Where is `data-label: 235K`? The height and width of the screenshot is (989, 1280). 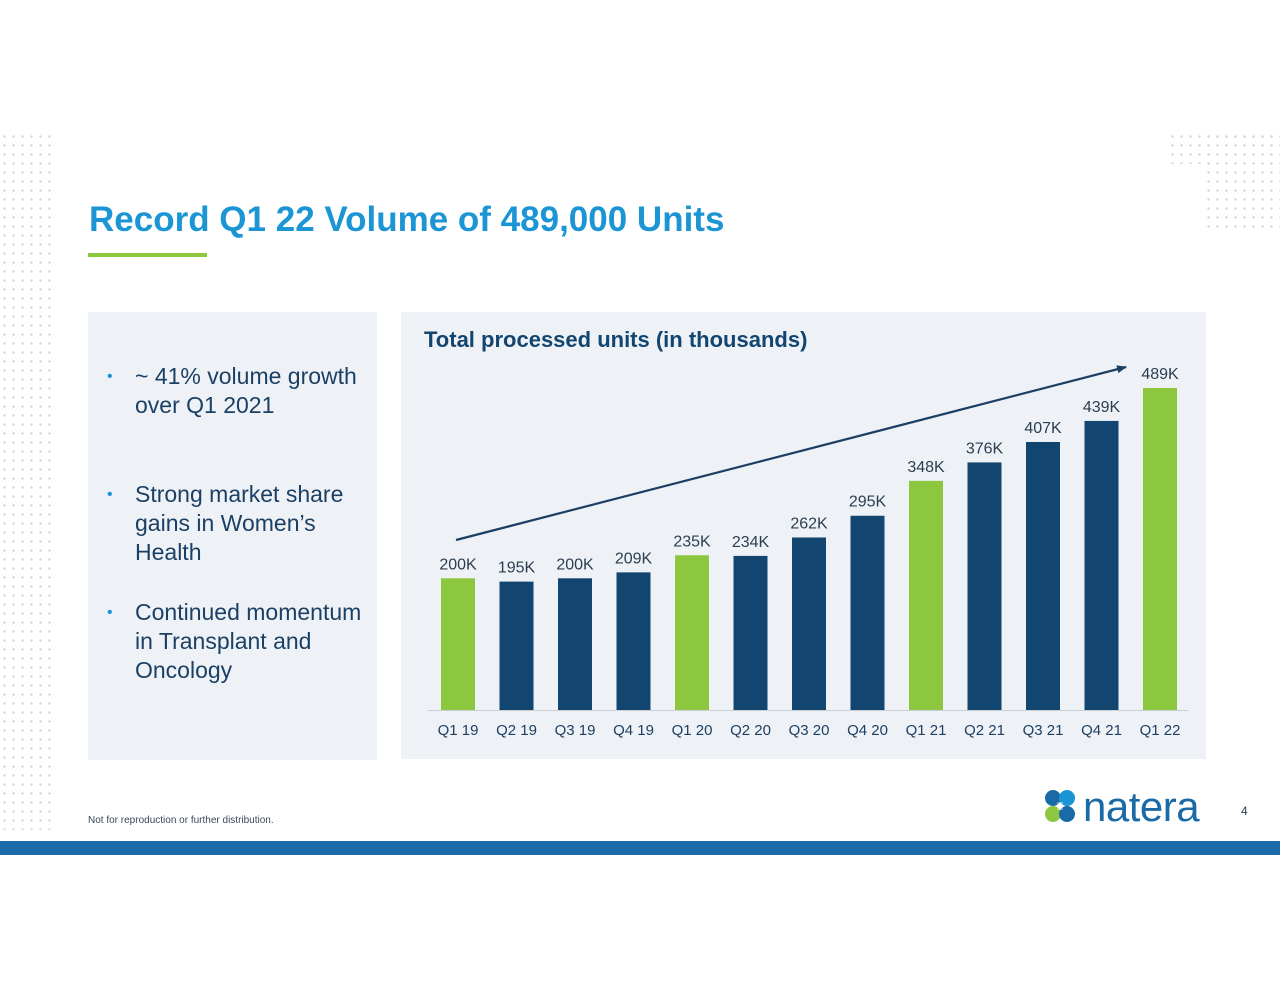
data-label: 235K is located at coordinates (692, 541).